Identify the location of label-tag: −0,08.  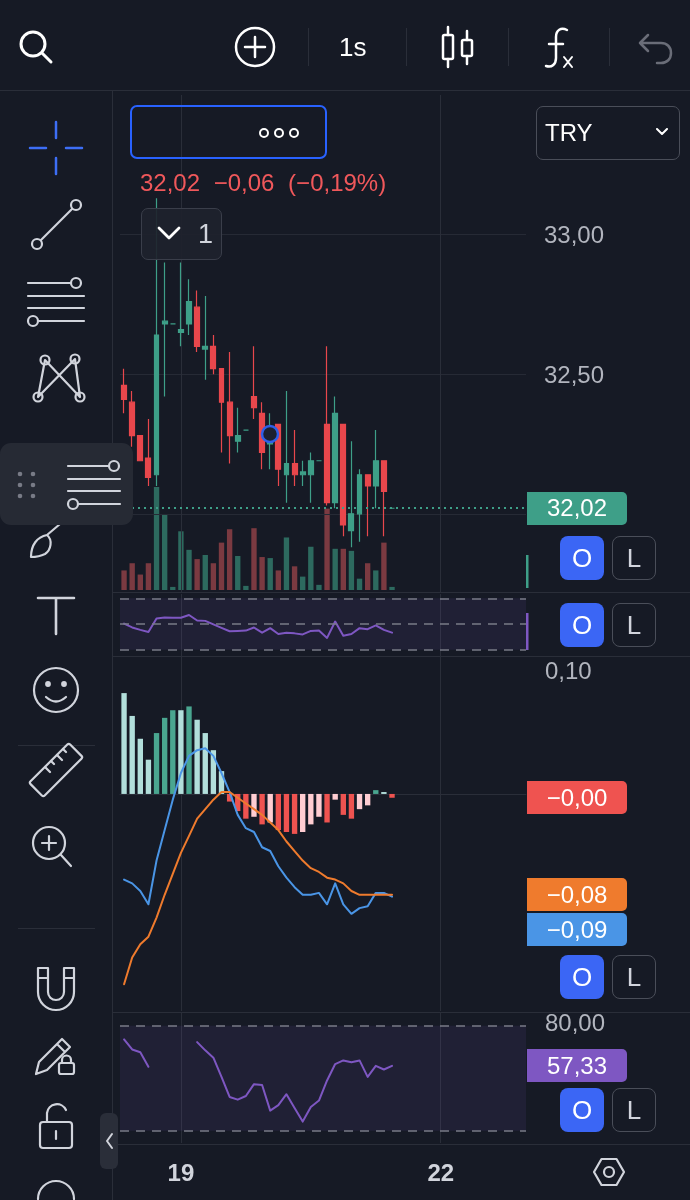
(577, 895).